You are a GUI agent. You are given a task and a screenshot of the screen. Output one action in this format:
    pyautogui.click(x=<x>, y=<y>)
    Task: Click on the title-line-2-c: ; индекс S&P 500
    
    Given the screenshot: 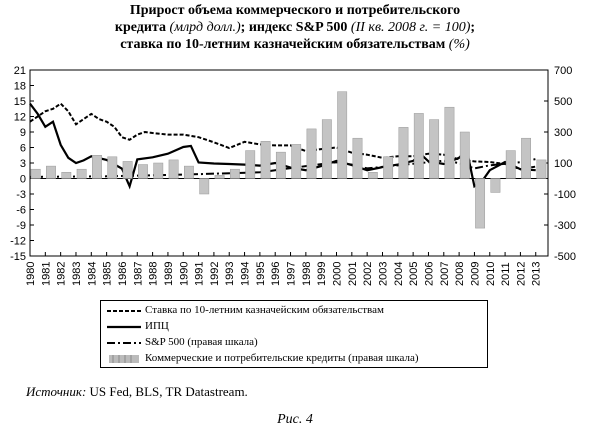 What is the action you would take?
    pyautogui.click(x=295, y=27)
    